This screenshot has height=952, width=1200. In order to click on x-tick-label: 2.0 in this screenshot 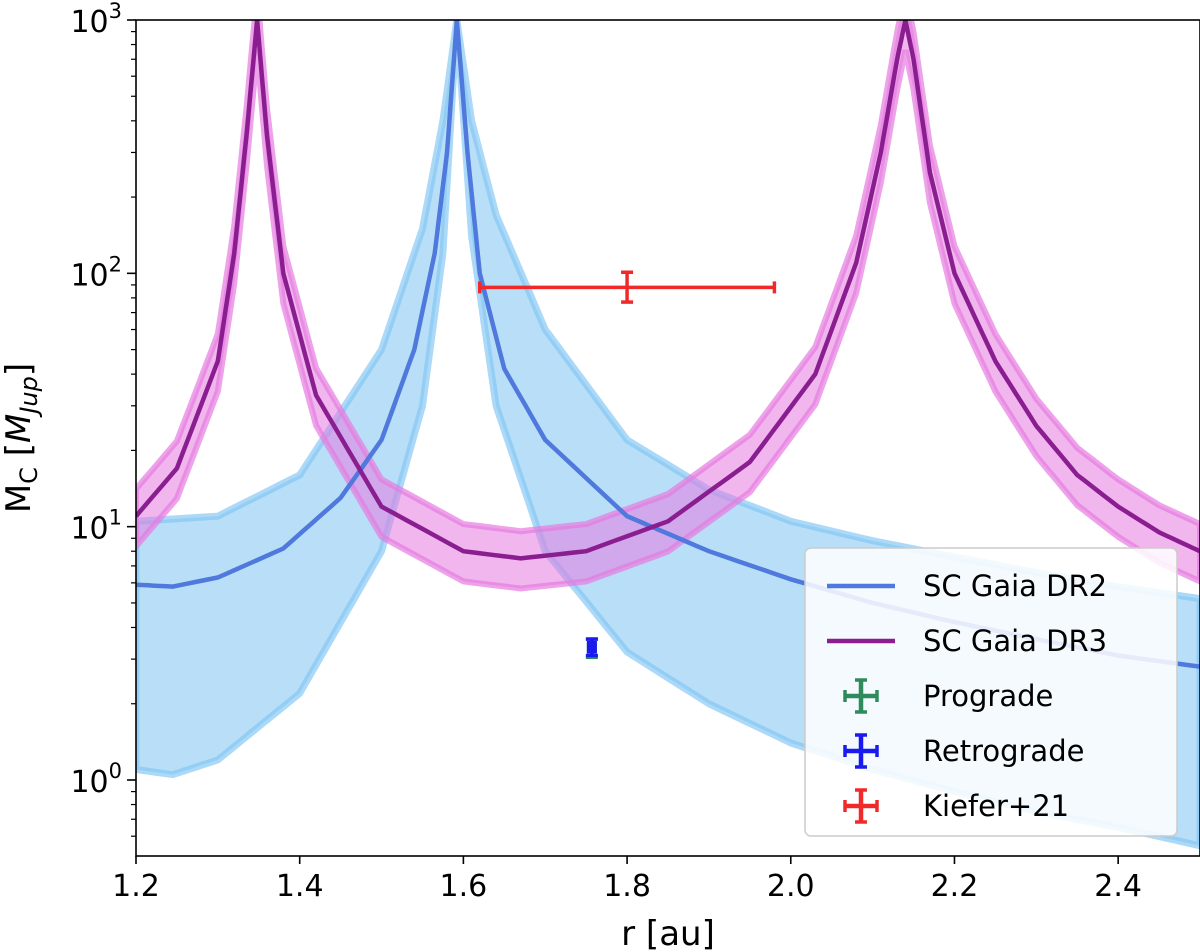, I will do `click(791, 886)`.